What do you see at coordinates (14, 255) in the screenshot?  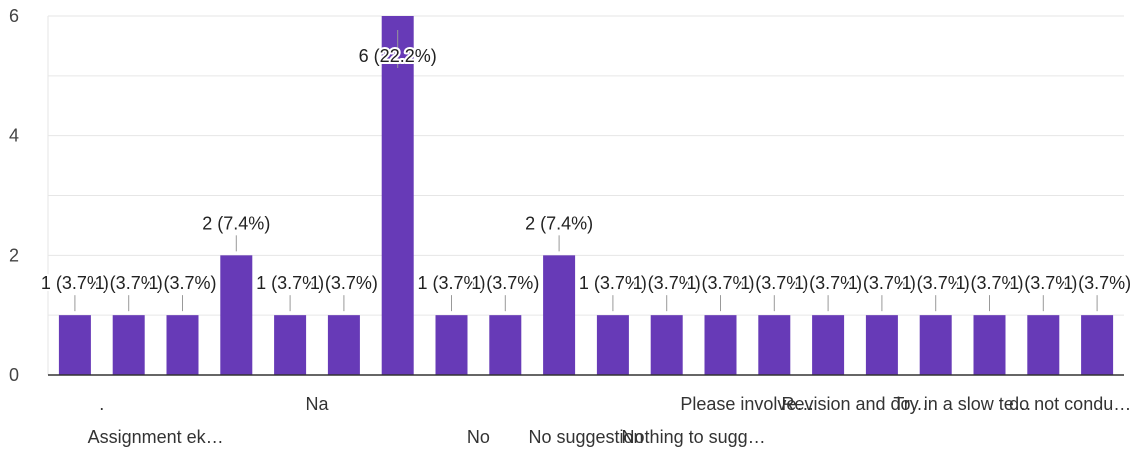 I see `y-tick-label: 2` at bounding box center [14, 255].